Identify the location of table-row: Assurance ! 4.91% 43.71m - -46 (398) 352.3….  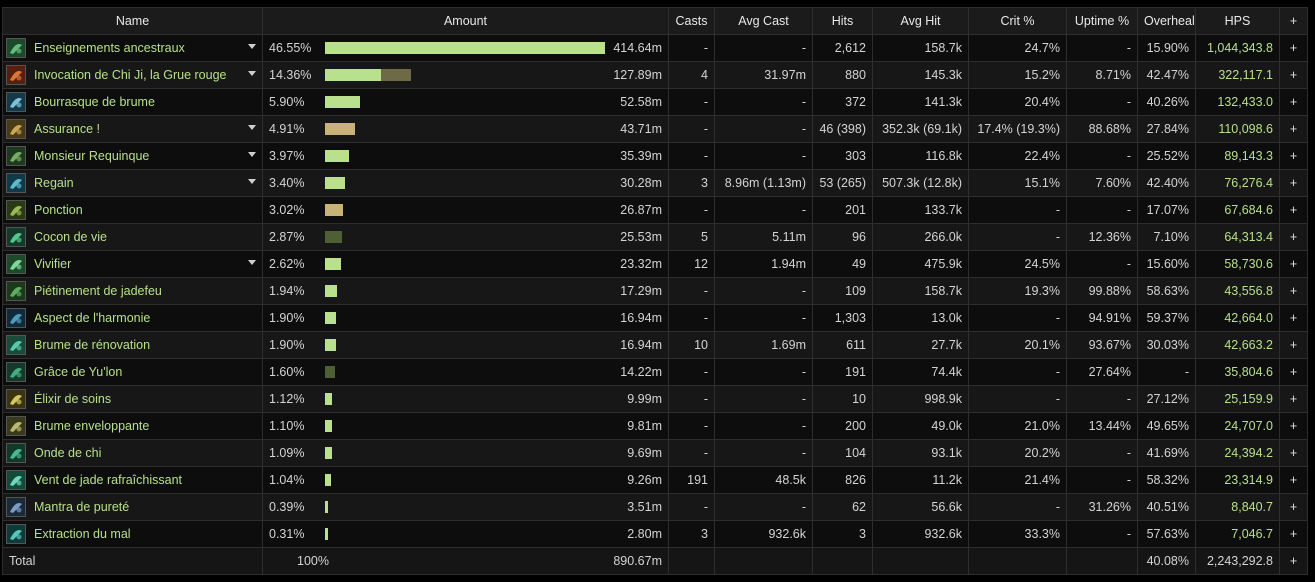
(655, 129).